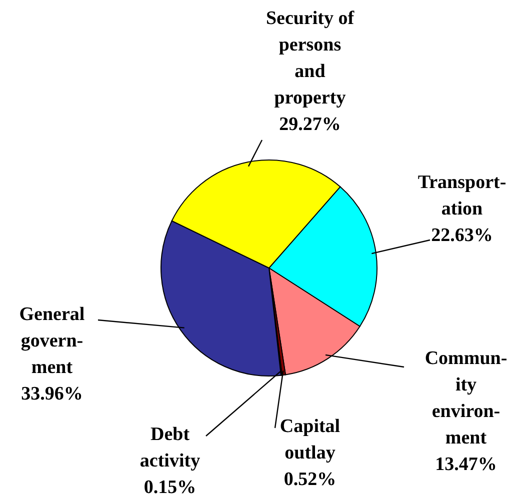 Image resolution: width=532 pixels, height=497 pixels. Describe the element at coordinates (310, 124) in the screenshot. I see `data-label: 29.27%` at that location.